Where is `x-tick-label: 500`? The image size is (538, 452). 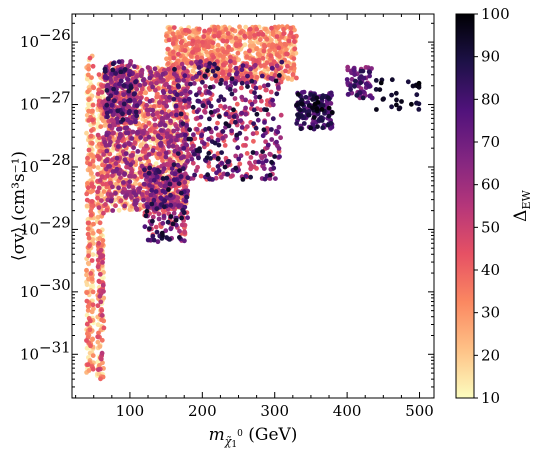 x-tick-label: 500 is located at coordinates (419, 411).